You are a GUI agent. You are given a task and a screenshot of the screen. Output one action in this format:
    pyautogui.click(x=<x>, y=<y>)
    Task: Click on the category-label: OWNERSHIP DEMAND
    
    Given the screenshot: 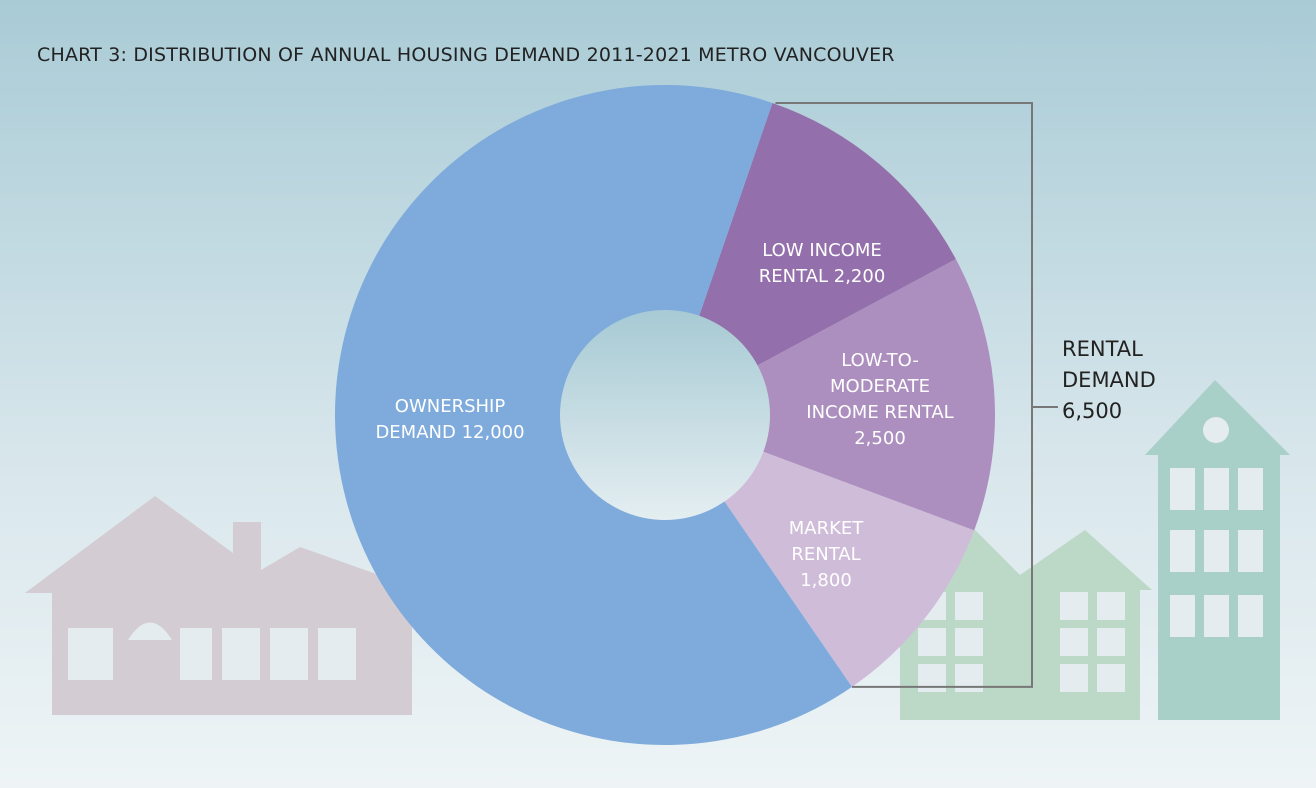 What is the action you would take?
    pyautogui.click(x=440, y=419)
    